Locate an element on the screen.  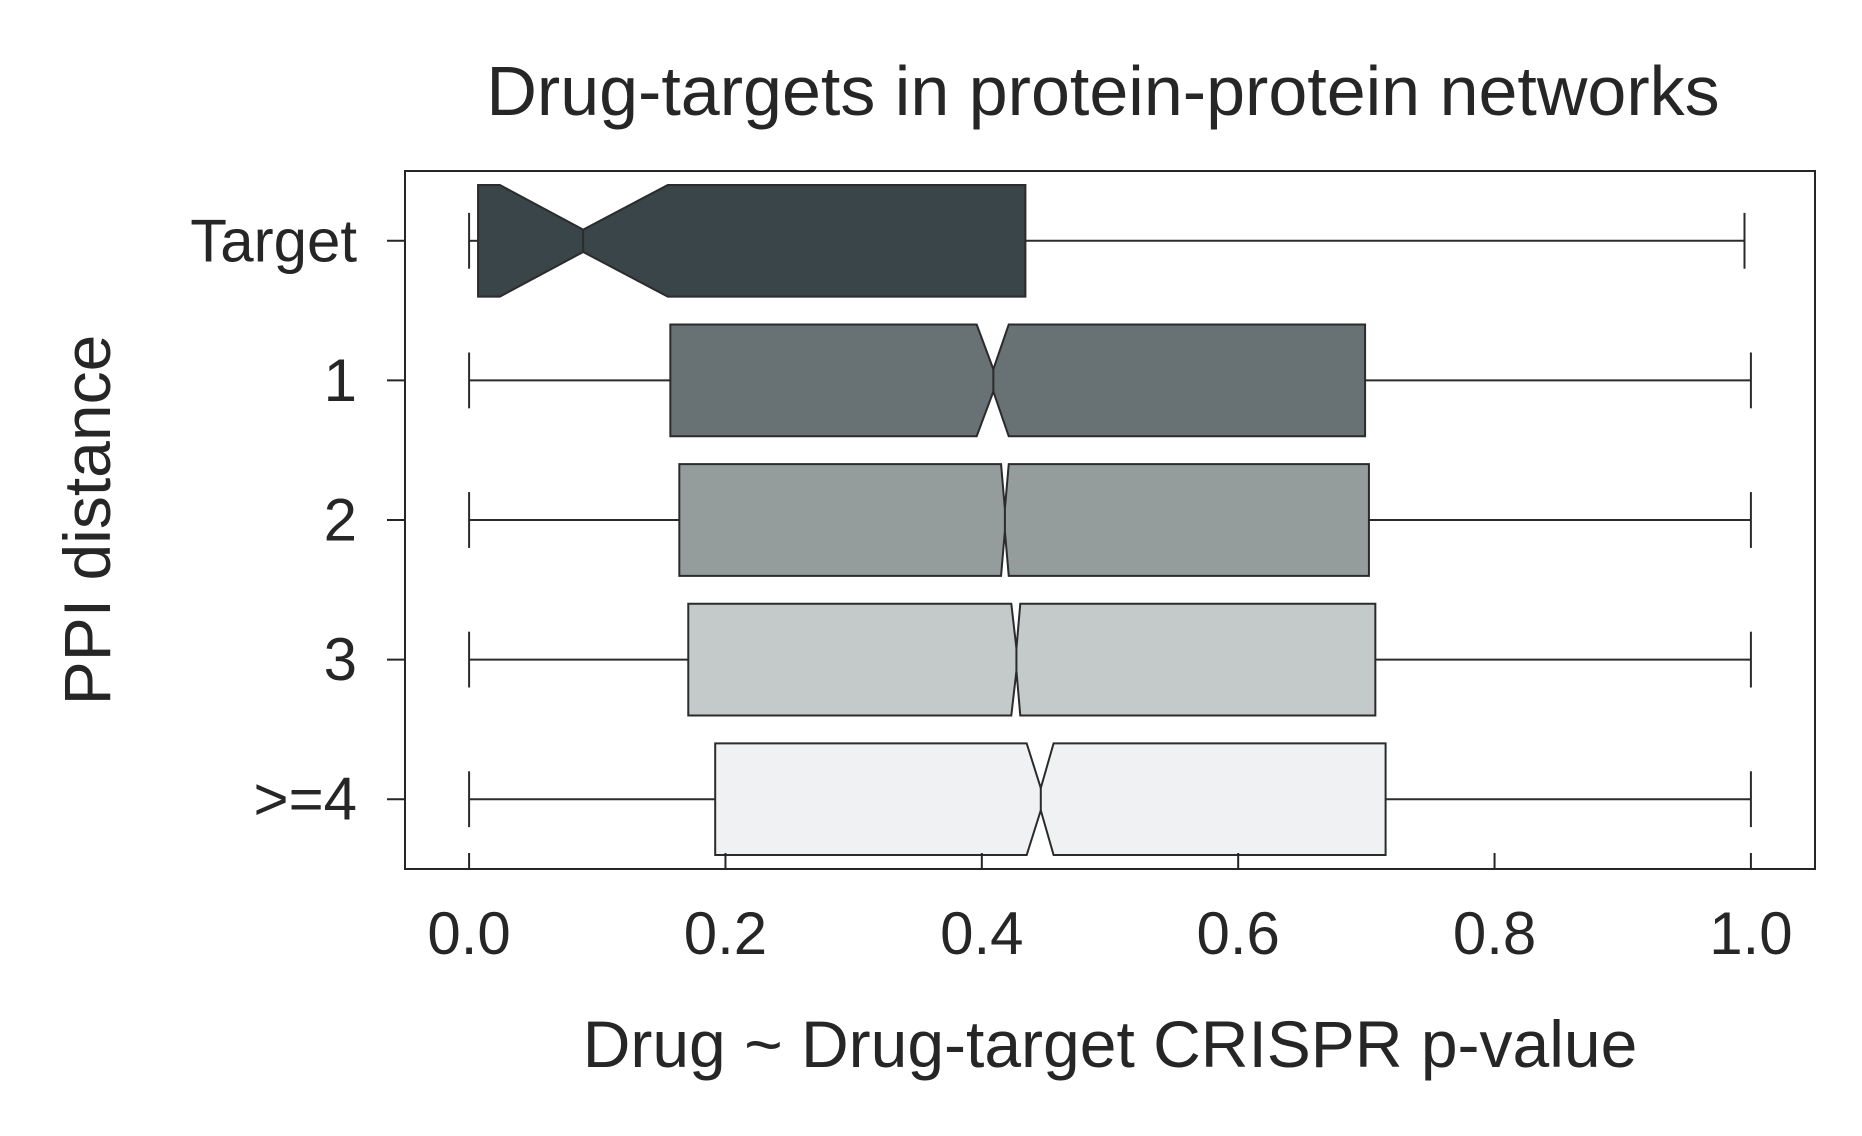
y-tick-label: 2 is located at coordinates (340, 520).